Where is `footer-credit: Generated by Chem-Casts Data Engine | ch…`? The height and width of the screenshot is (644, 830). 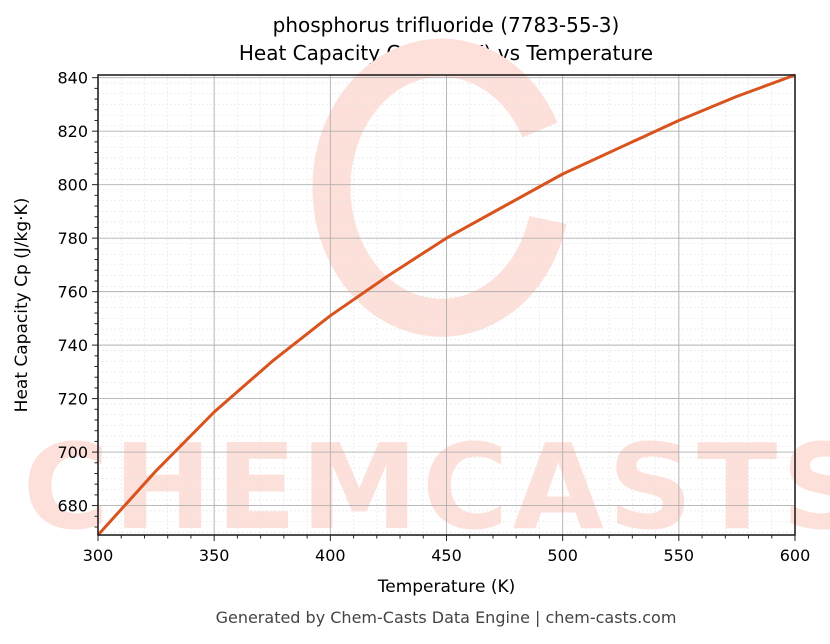
footer-credit: Generated by Chem-Casts Data Engine | ch… is located at coordinates (446, 617).